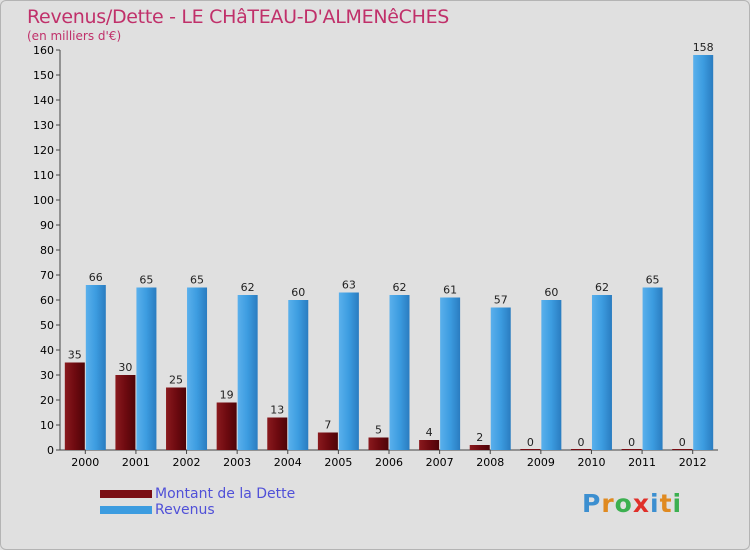 Image resolution: width=750 pixels, height=550 pixels. I want to click on x-tick-label: 2010, so click(591, 462).